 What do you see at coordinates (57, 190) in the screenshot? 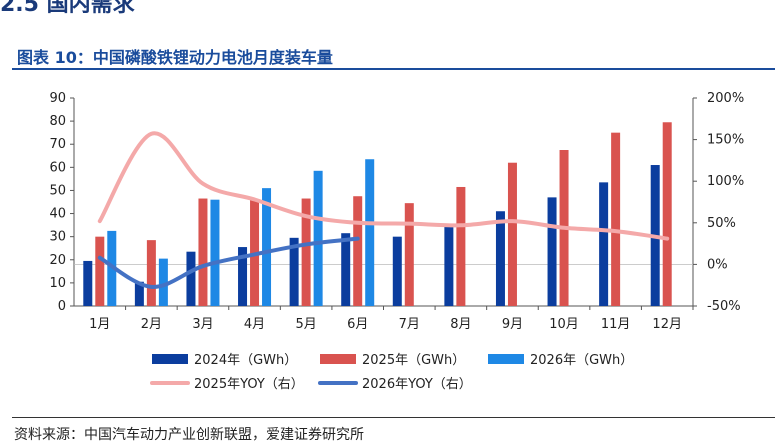
I see `y-left-tick-label: 50` at bounding box center [57, 190].